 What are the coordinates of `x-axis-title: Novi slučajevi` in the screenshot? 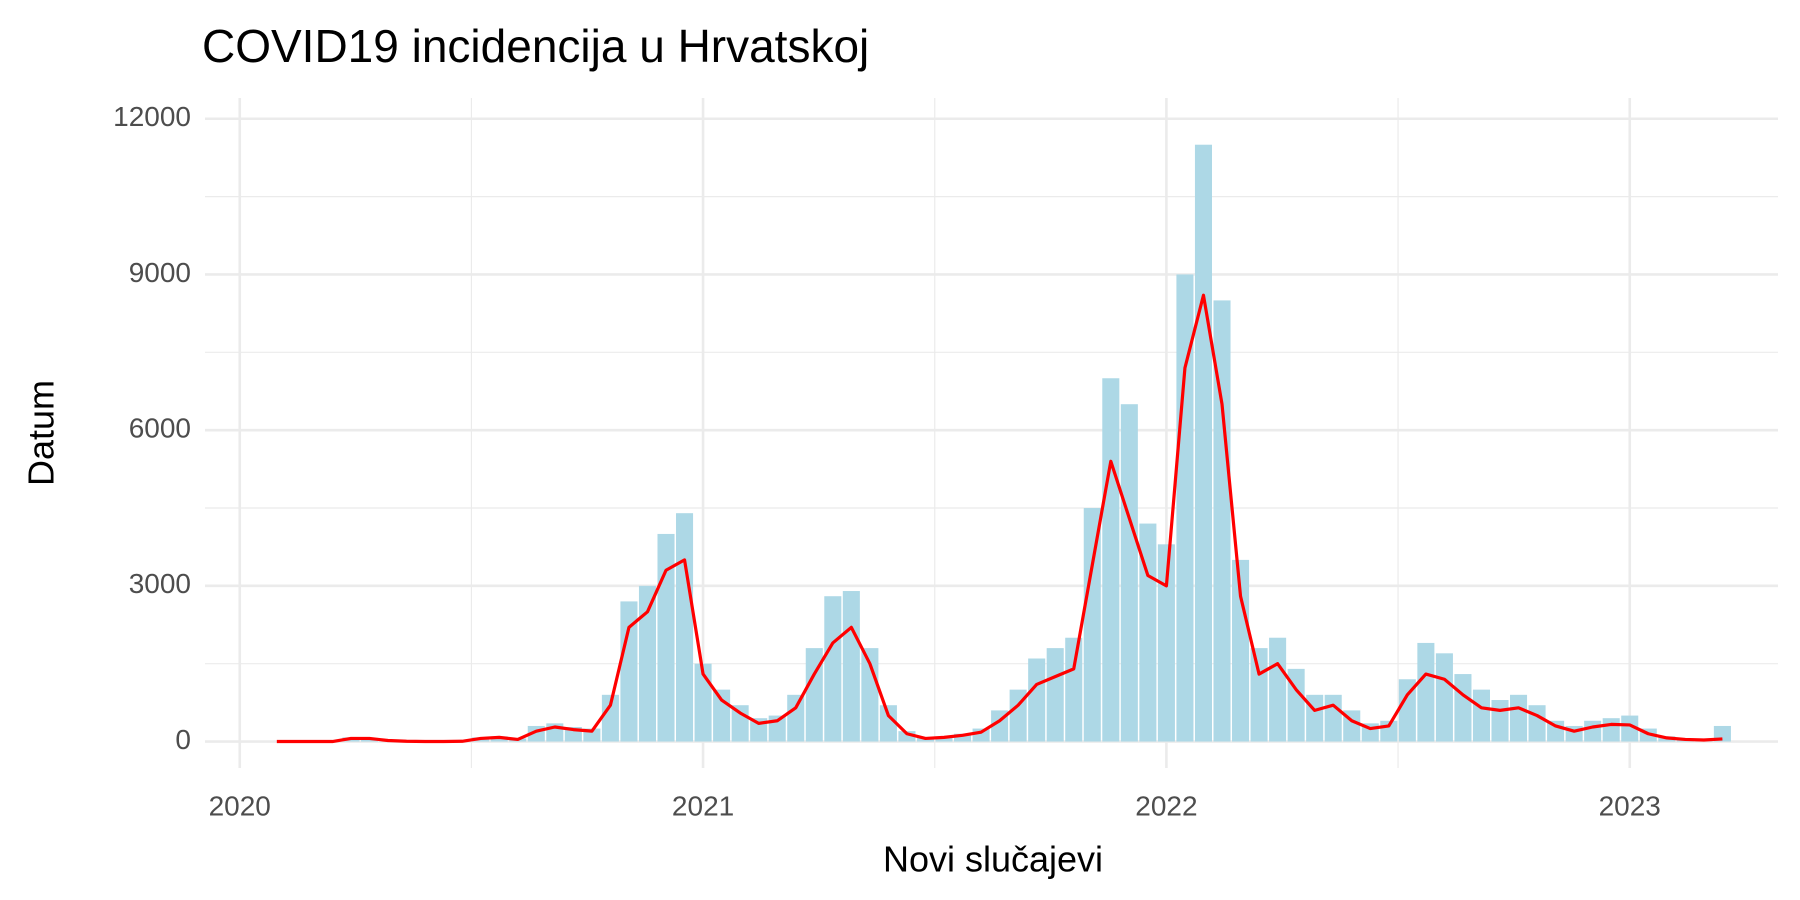 It's located at (993, 859).